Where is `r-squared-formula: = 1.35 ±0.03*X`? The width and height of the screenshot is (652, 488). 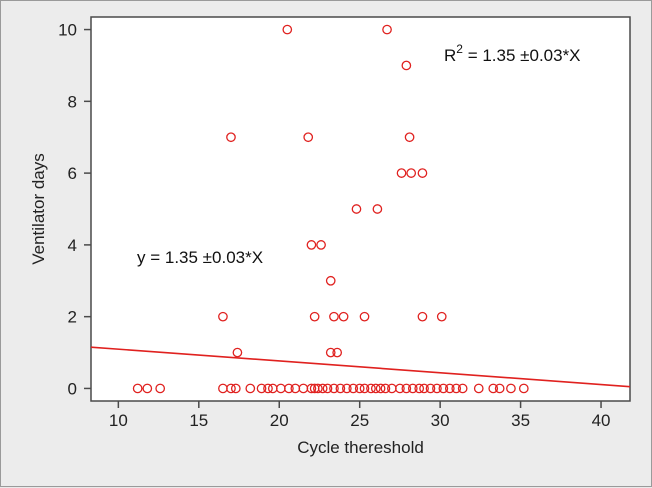 r-squared-formula: = 1.35 ±0.03*X is located at coordinates (522, 55).